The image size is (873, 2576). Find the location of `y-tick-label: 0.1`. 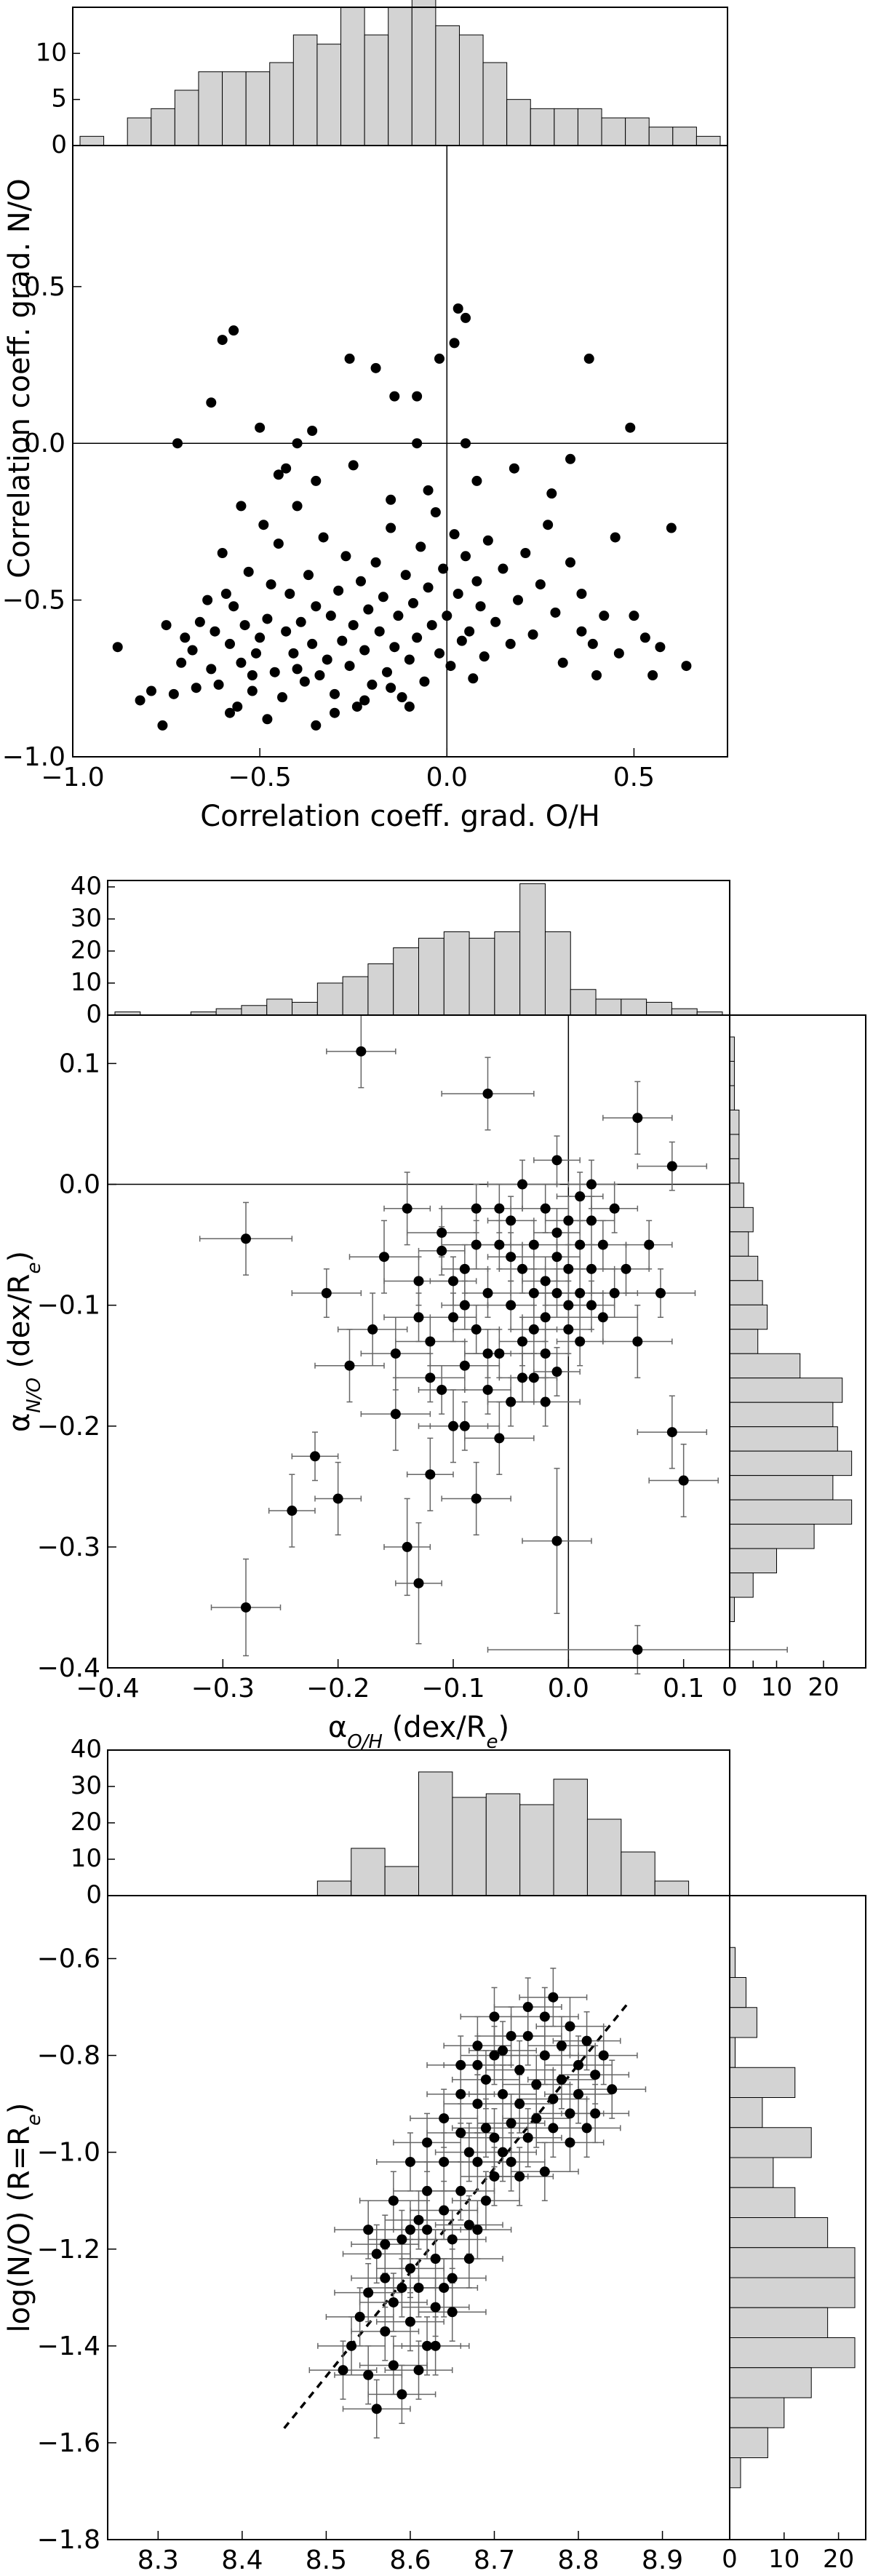

y-tick-label: 0.1 is located at coordinates (79, 1063).